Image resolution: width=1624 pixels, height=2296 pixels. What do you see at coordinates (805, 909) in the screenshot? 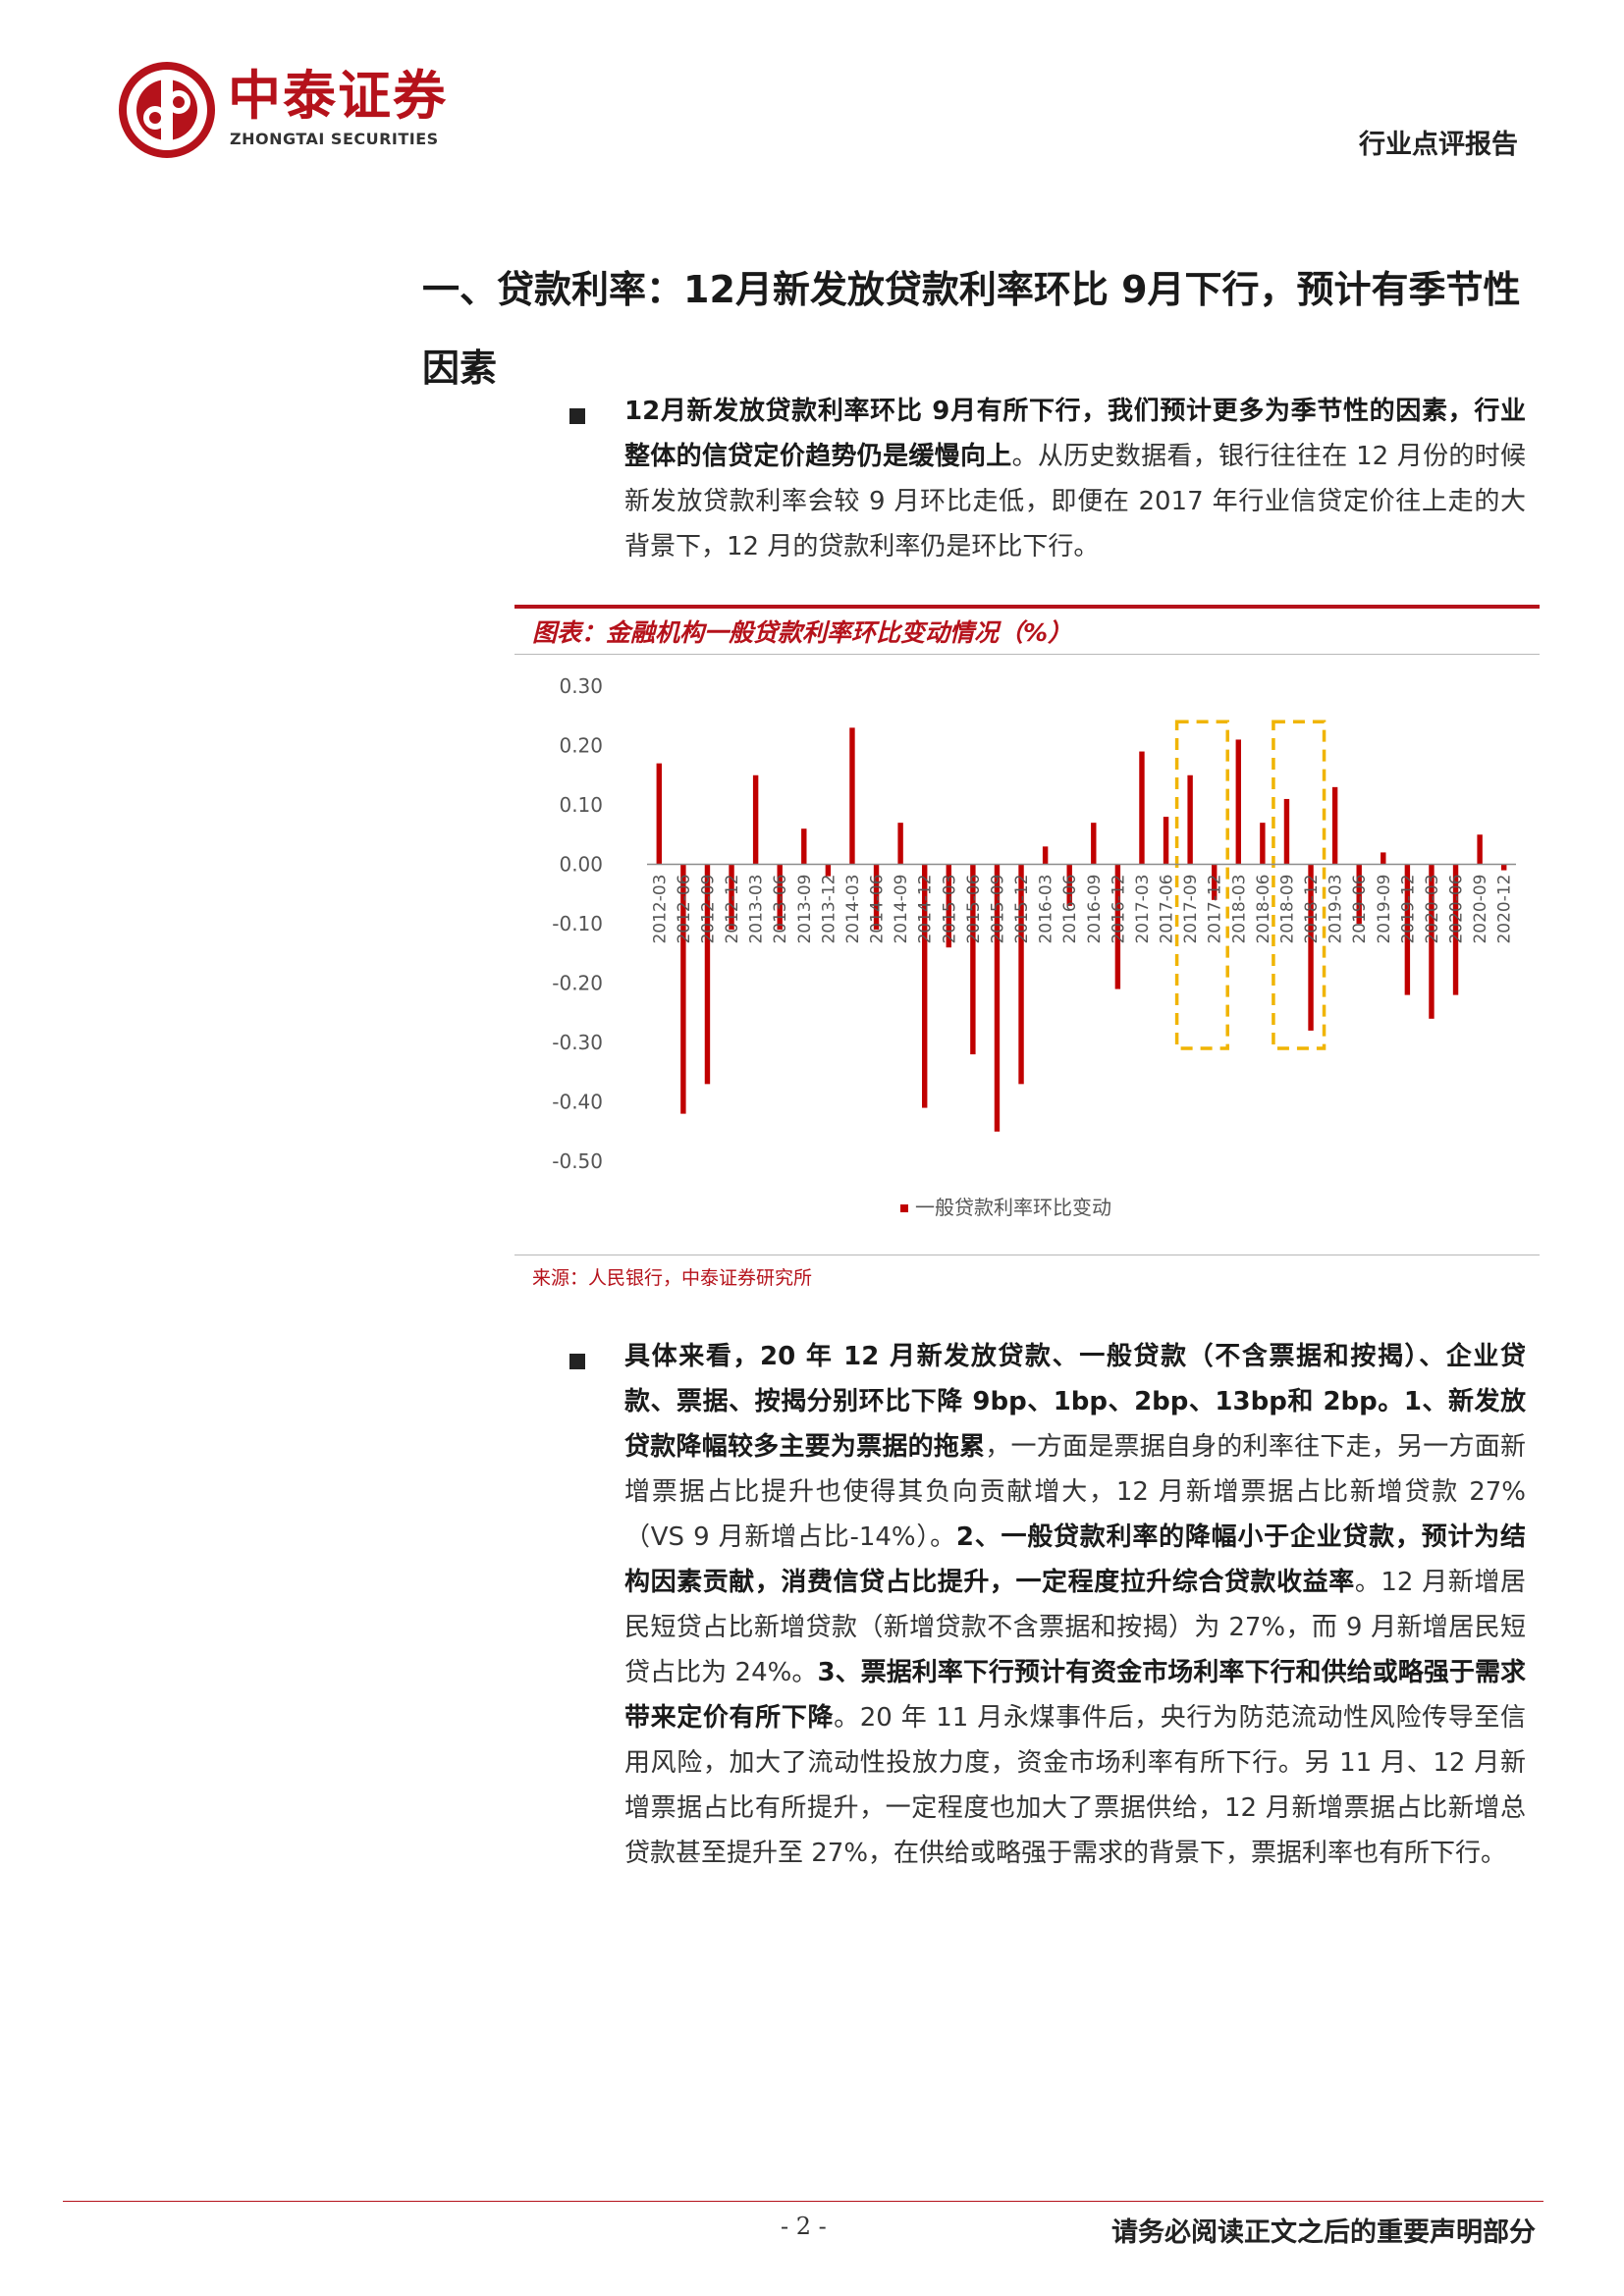
I see `x-tick-label: 2013-09` at bounding box center [805, 909].